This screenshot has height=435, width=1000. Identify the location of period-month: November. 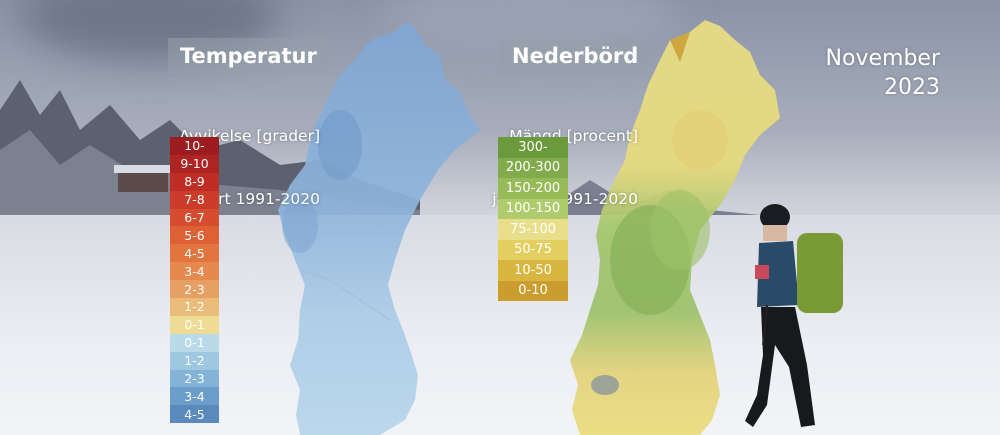
(882, 58).